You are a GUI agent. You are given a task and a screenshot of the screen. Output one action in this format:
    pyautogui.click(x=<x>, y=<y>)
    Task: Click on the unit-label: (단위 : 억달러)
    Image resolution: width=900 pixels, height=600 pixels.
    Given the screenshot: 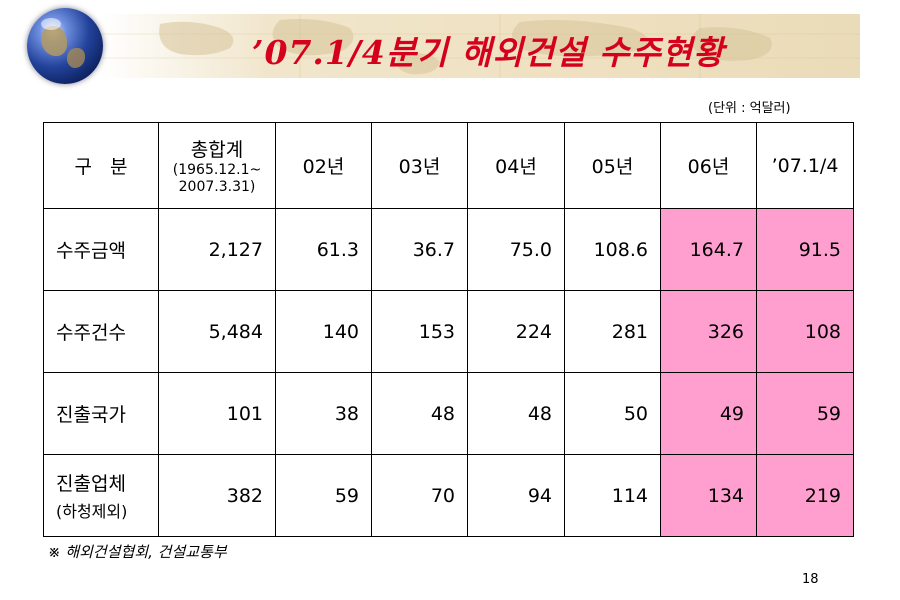 What is the action you would take?
    pyautogui.click(x=749, y=108)
    